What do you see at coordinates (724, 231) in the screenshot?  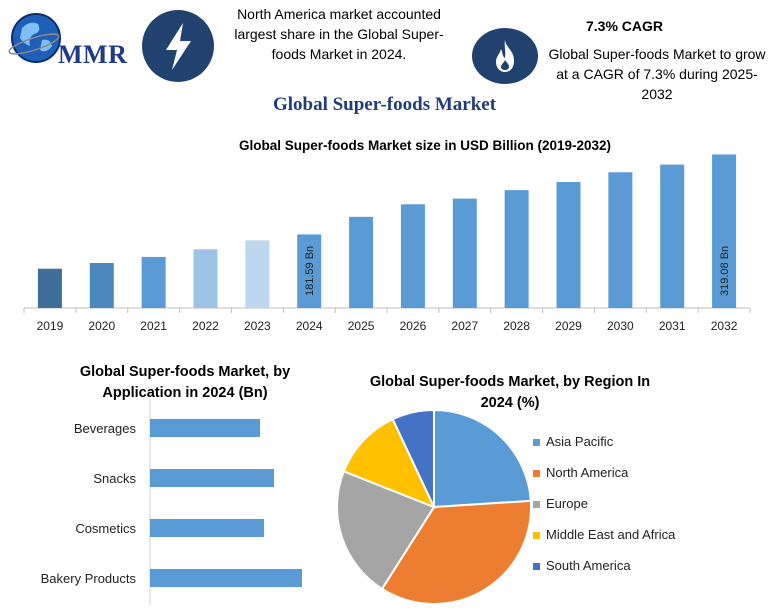 I see `bar-2032` at bounding box center [724, 231].